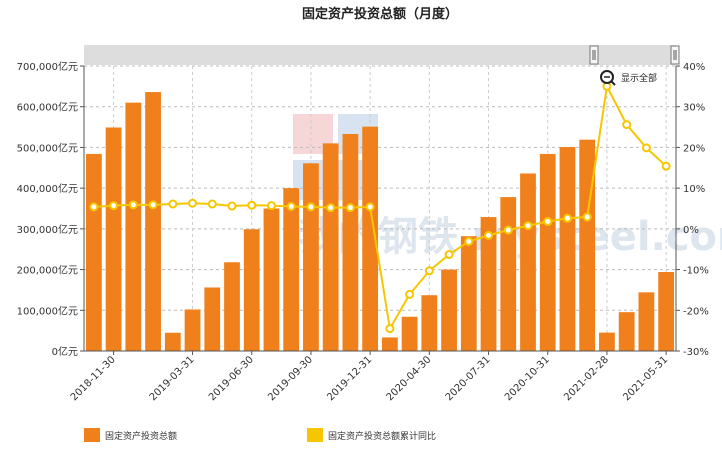  Describe the element at coordinates (47, 270) in the screenshot. I see `y-tick-label-left: 200,000亿元` at that location.